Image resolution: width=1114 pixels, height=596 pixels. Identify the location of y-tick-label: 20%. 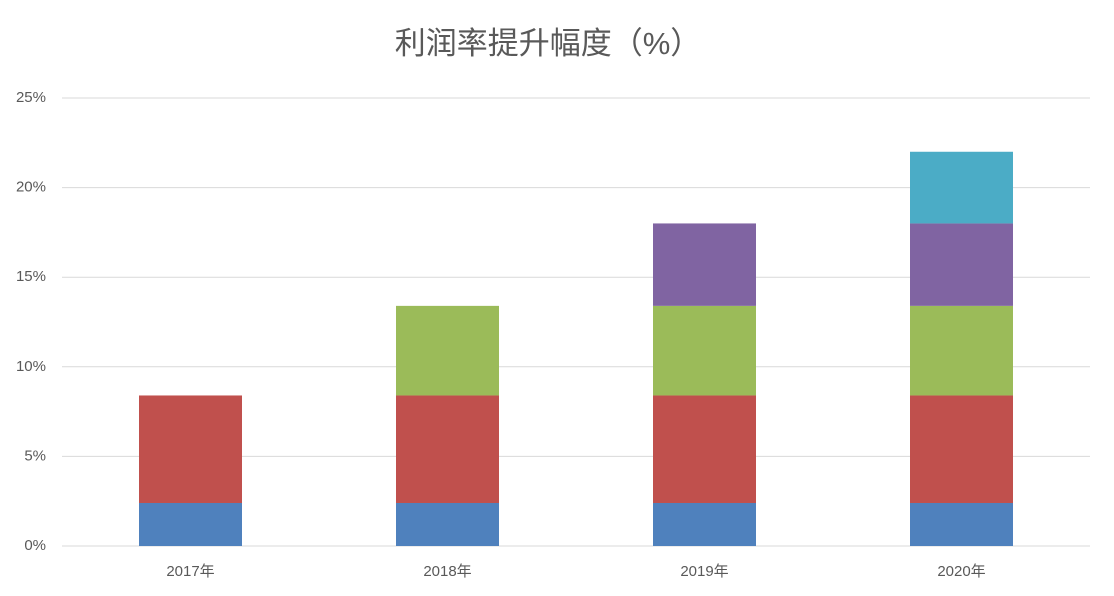
(31, 187).